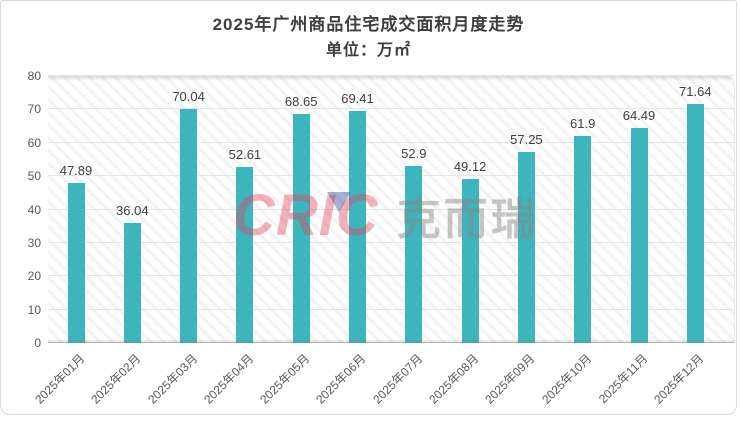  Describe the element at coordinates (368, 24) in the screenshot. I see `chart-title: 2025年广州商品住宅成交面积月度走势` at that location.